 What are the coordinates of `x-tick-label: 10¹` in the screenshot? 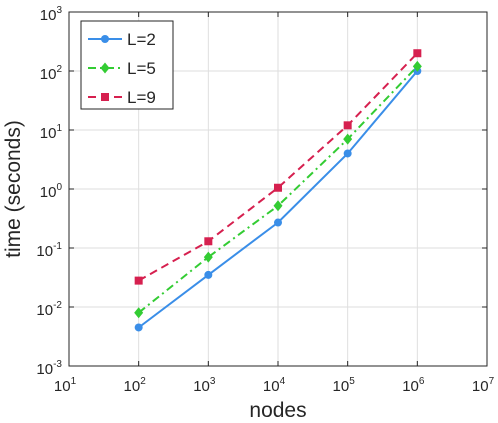 It's located at (65, 385).